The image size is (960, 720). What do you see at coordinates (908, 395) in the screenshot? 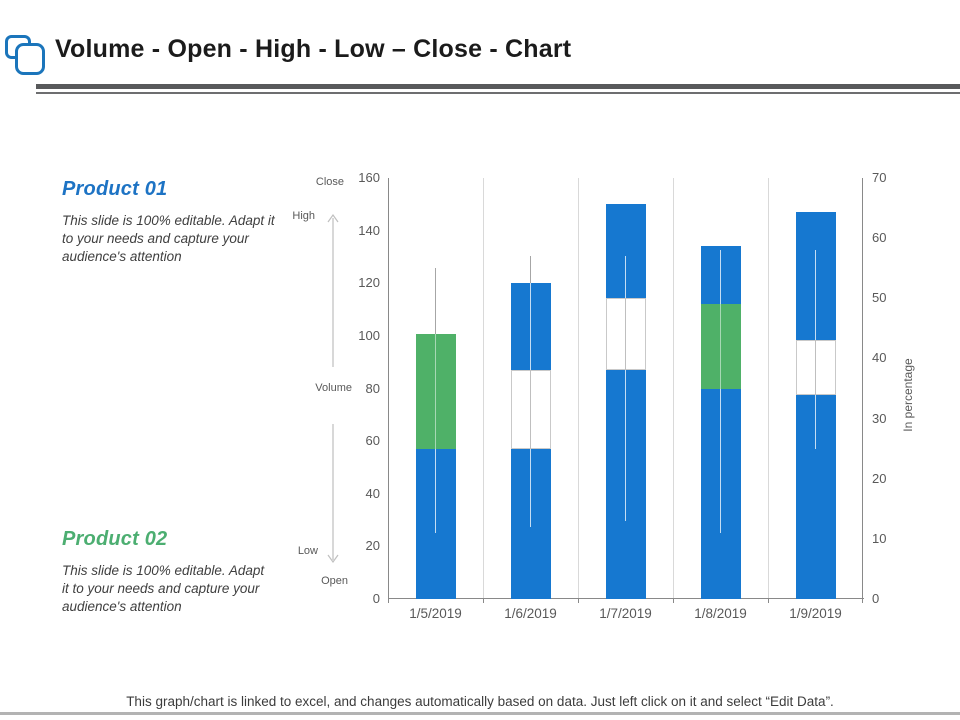
I see `secondary-axis-title: In percentage` at bounding box center [908, 395].